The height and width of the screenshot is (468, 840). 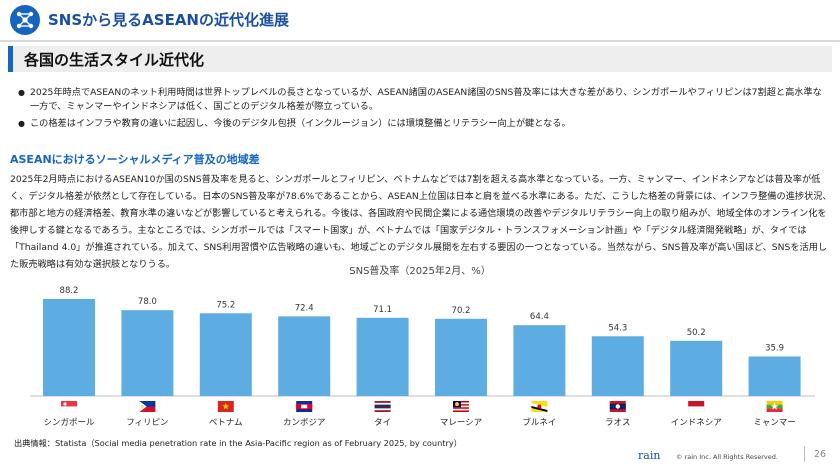 I want to click on data-label-2: 75.2, so click(x=225, y=305).